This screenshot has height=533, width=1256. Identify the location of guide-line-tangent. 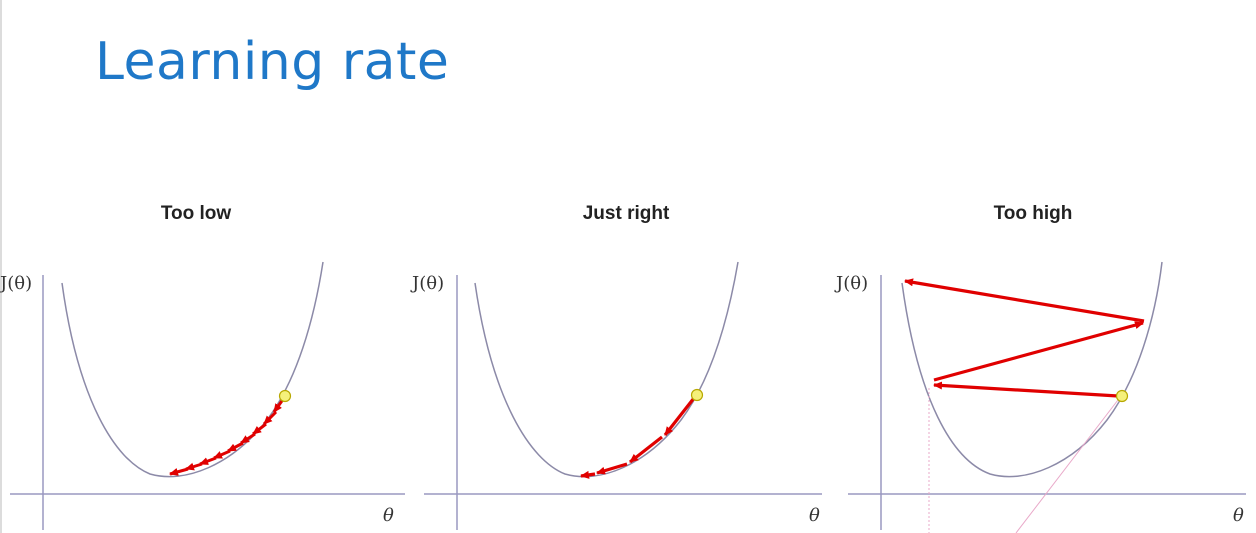
(1068, 464).